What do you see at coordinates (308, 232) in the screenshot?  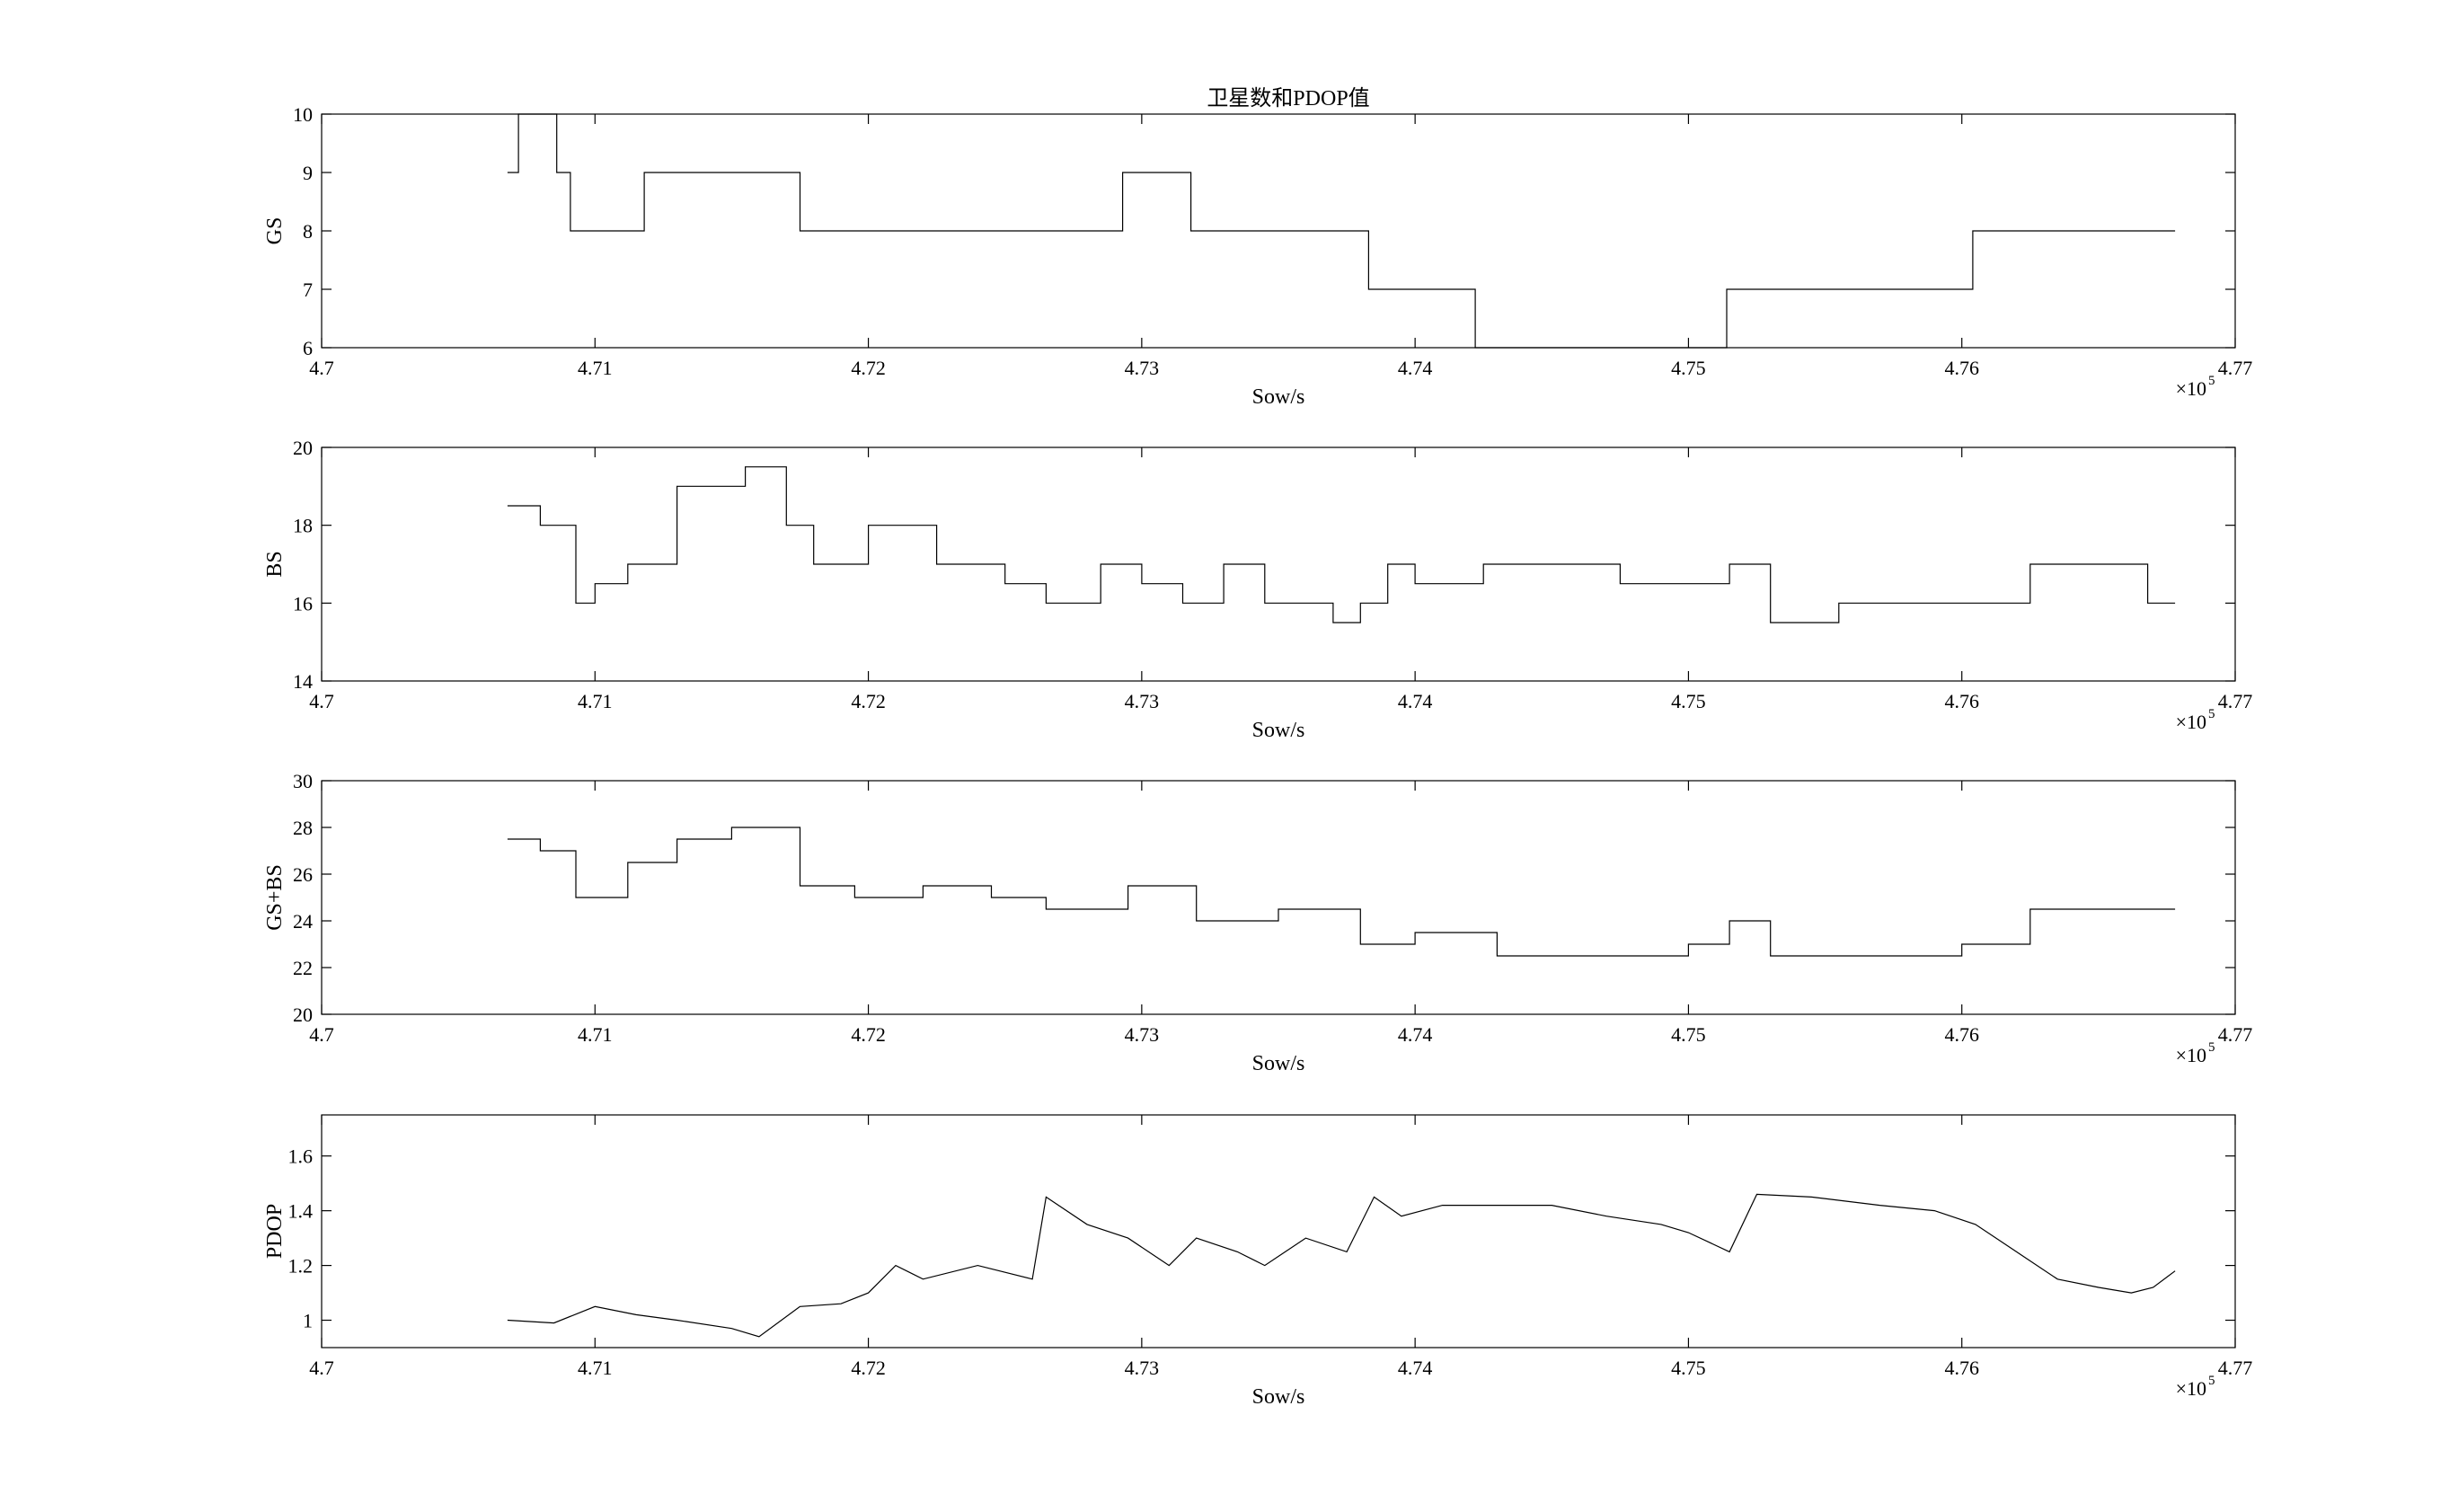 I see `gs-ytick-label: 8` at bounding box center [308, 232].